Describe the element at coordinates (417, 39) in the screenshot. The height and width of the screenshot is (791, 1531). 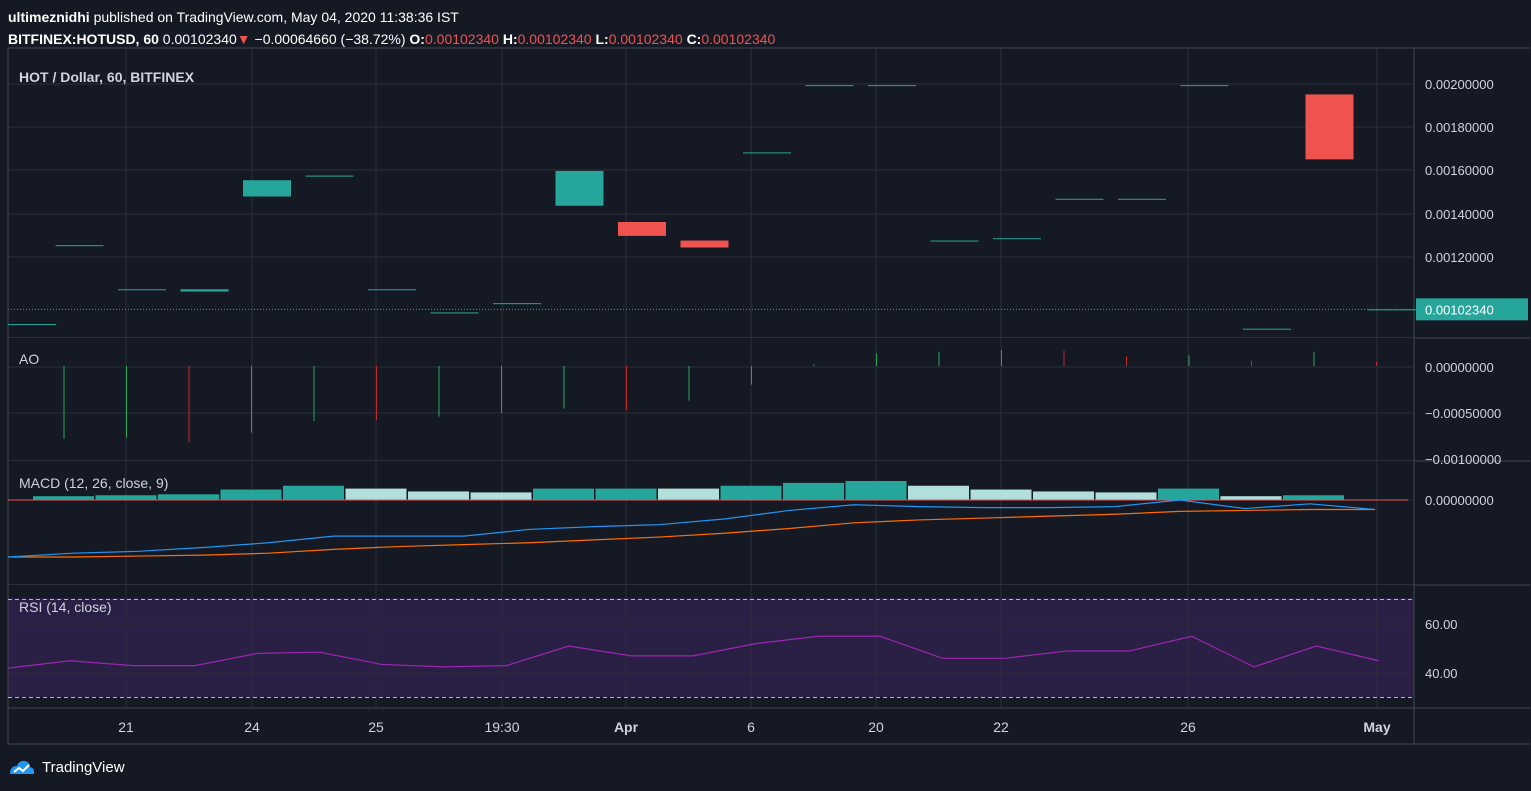
I see `open-label: O:` at that location.